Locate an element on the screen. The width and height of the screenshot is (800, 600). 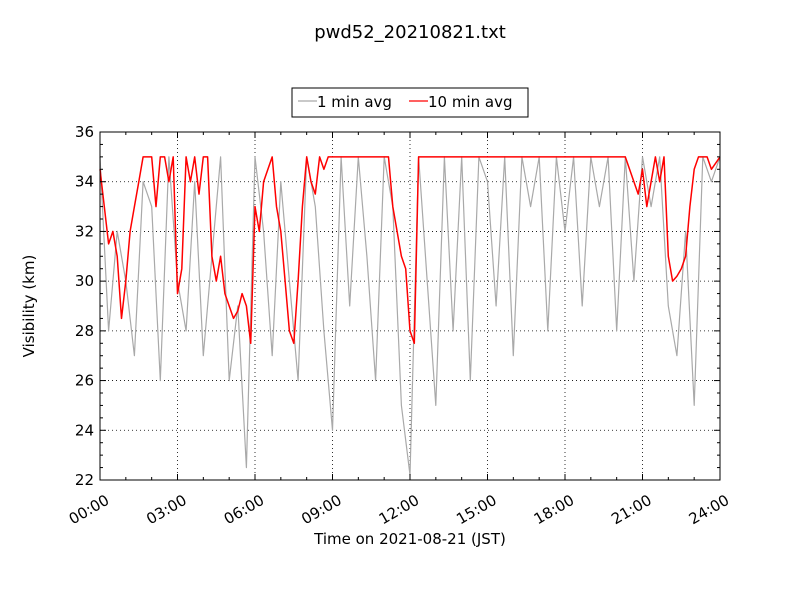
y-axis-label: Visibility (km) is located at coordinates (29, 306).